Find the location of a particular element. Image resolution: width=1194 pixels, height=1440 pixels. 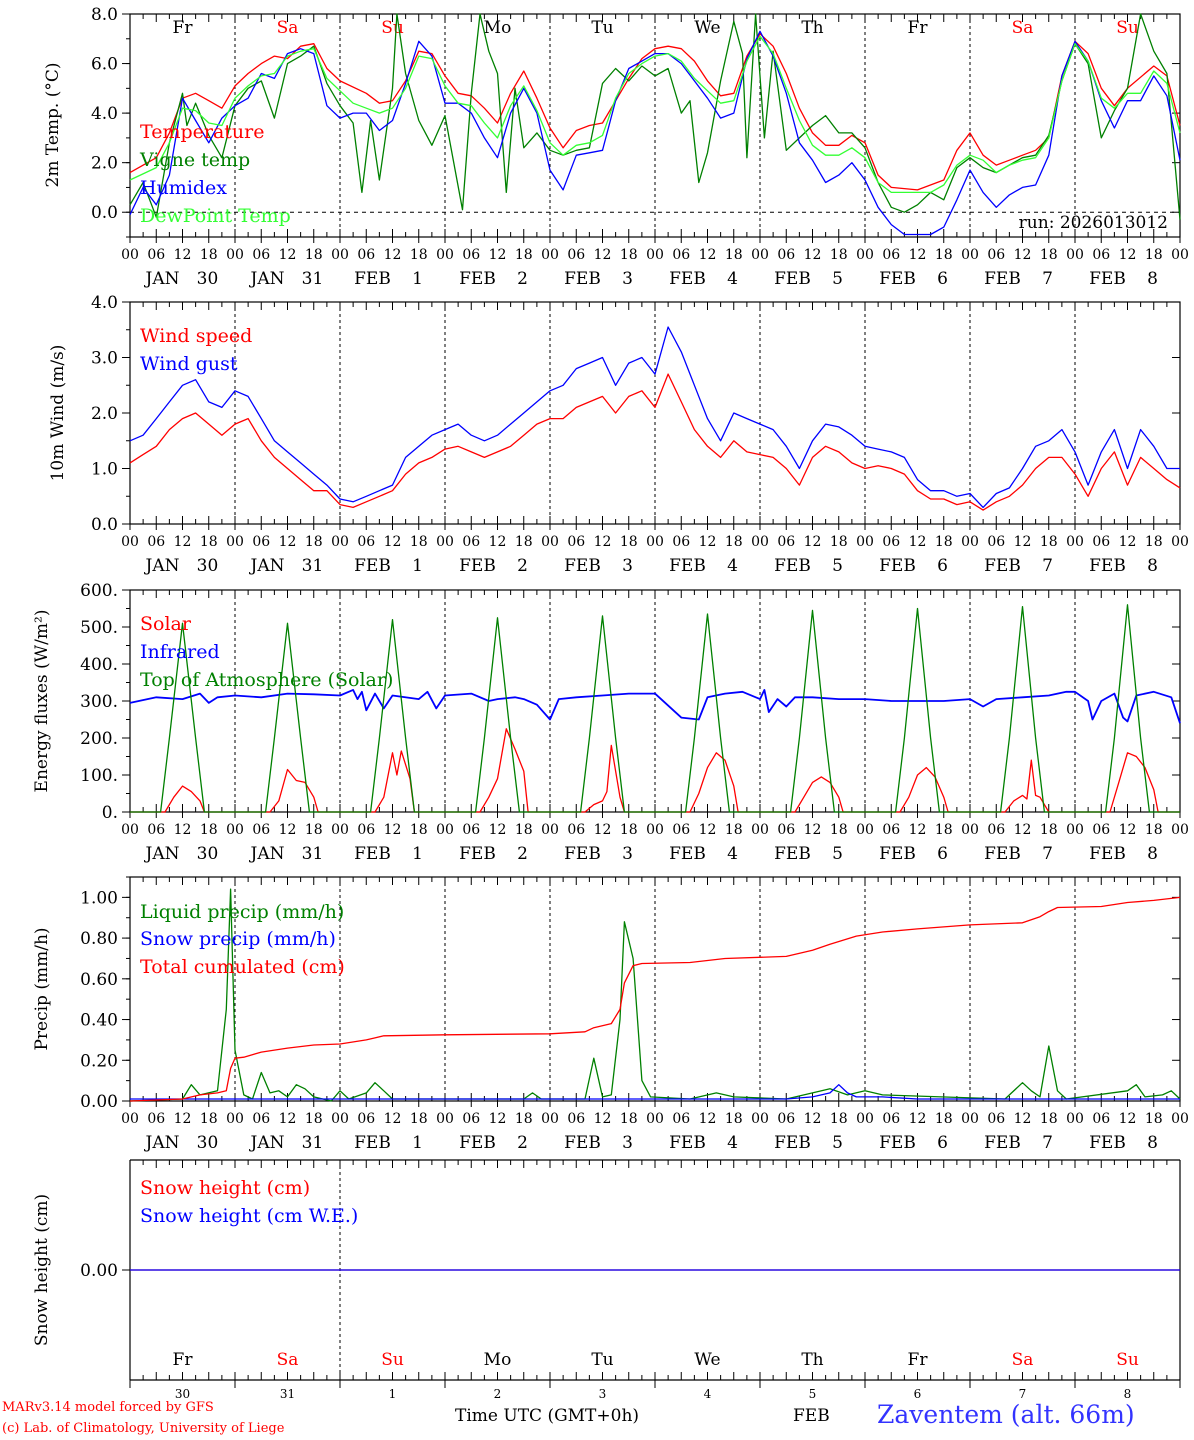

series-gust-line is located at coordinates (654, 417).